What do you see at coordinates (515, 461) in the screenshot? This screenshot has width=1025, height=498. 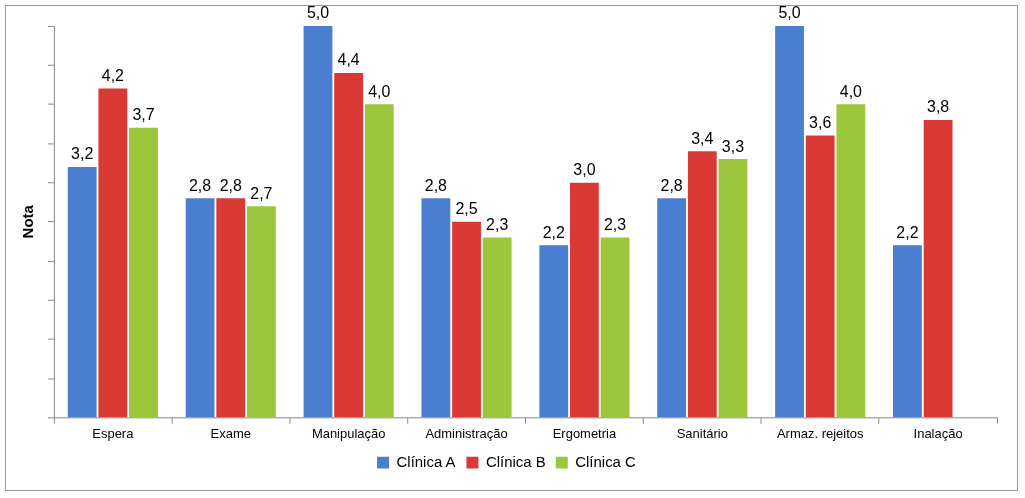 I see `legend-label: Clínica B` at bounding box center [515, 461].